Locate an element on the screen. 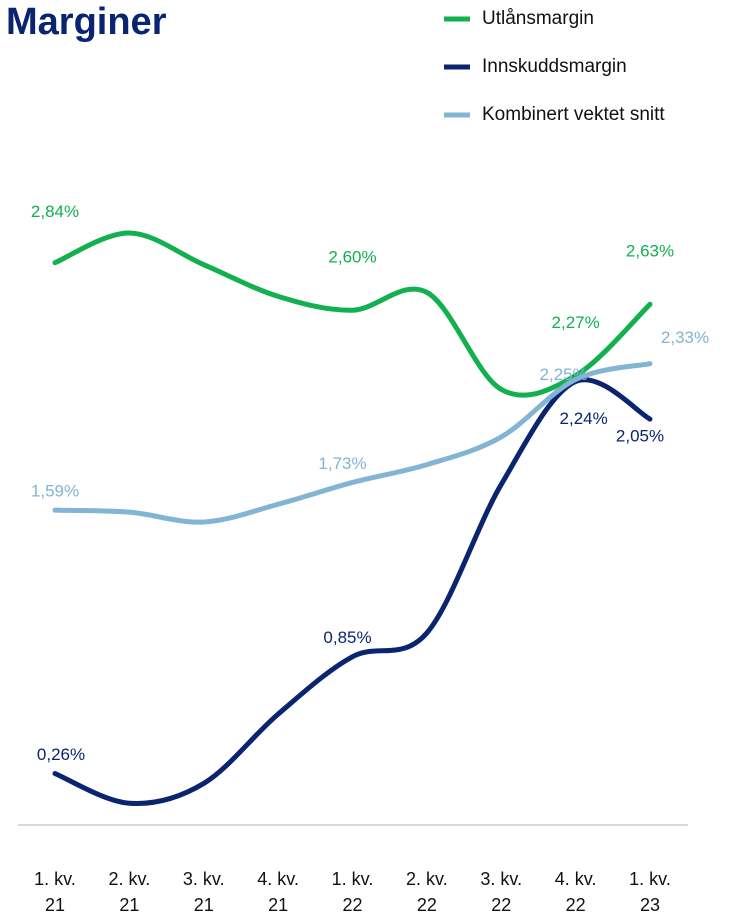 This screenshot has height=918, width=738. x-tick-label: 1. kv. 22 is located at coordinates (352, 892).